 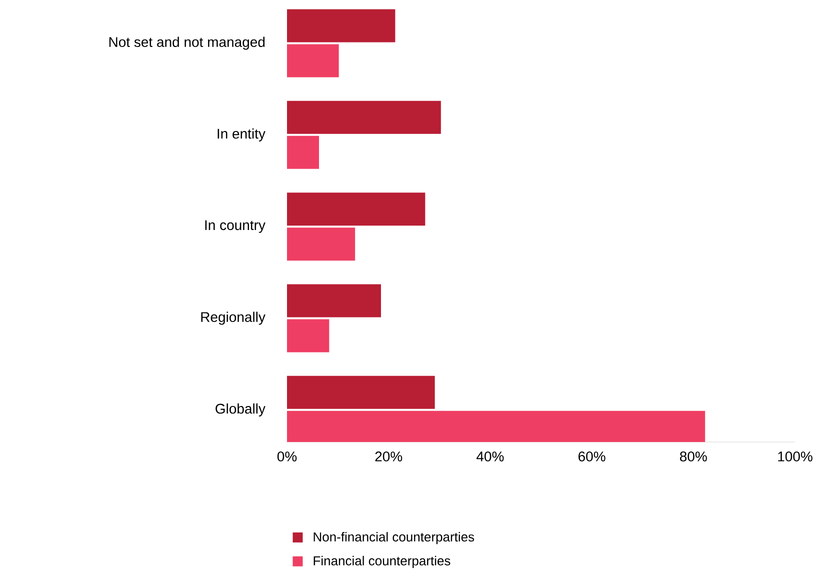 I want to click on x-tick-label: 60%, so click(x=592, y=457).